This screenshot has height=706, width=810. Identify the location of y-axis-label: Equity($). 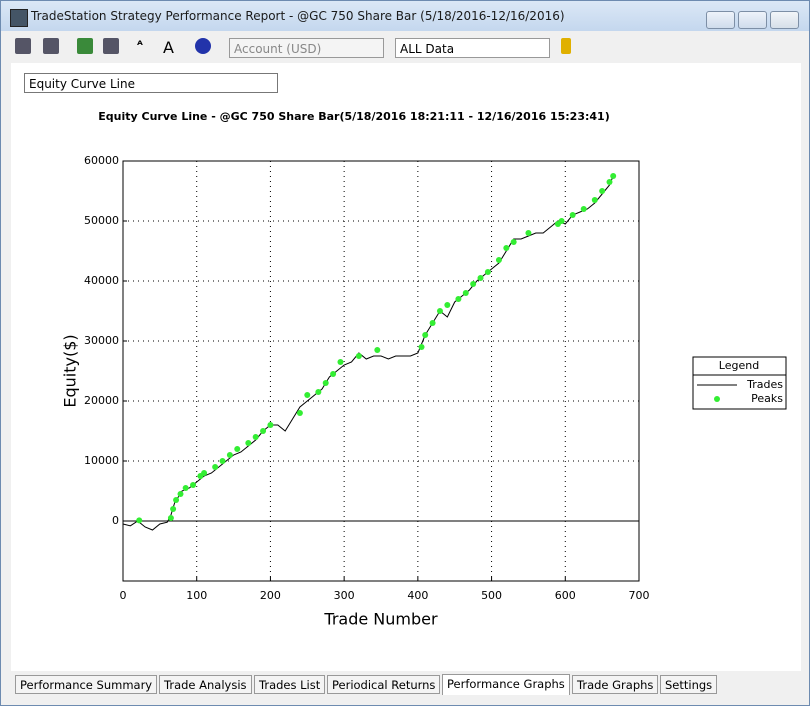
(70, 370).